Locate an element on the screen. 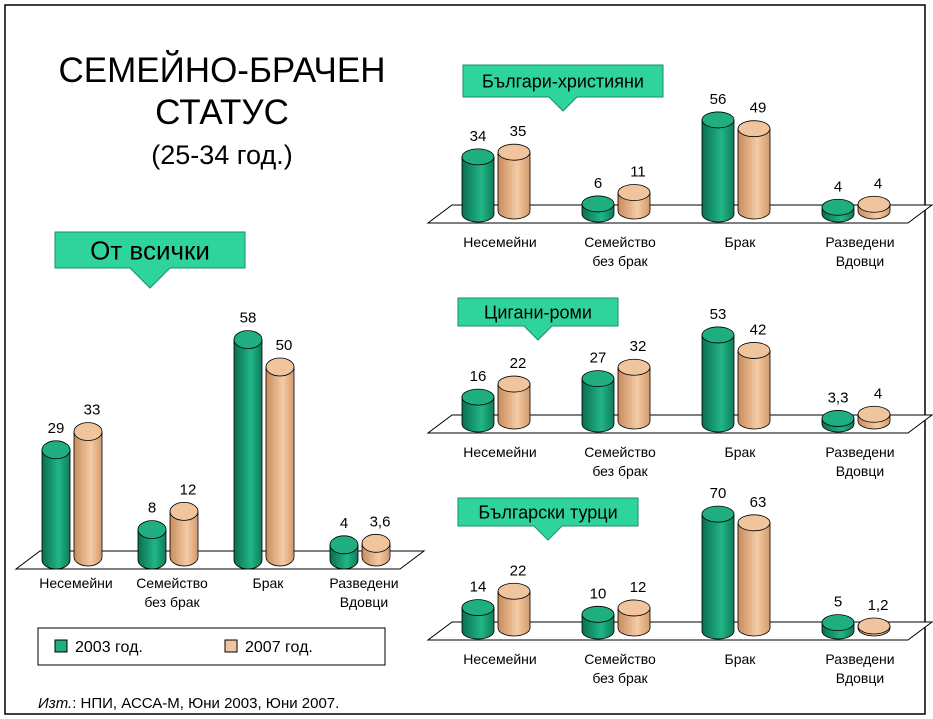 This screenshot has width=933, height=719. value-label: 3,6 is located at coordinates (380, 521).